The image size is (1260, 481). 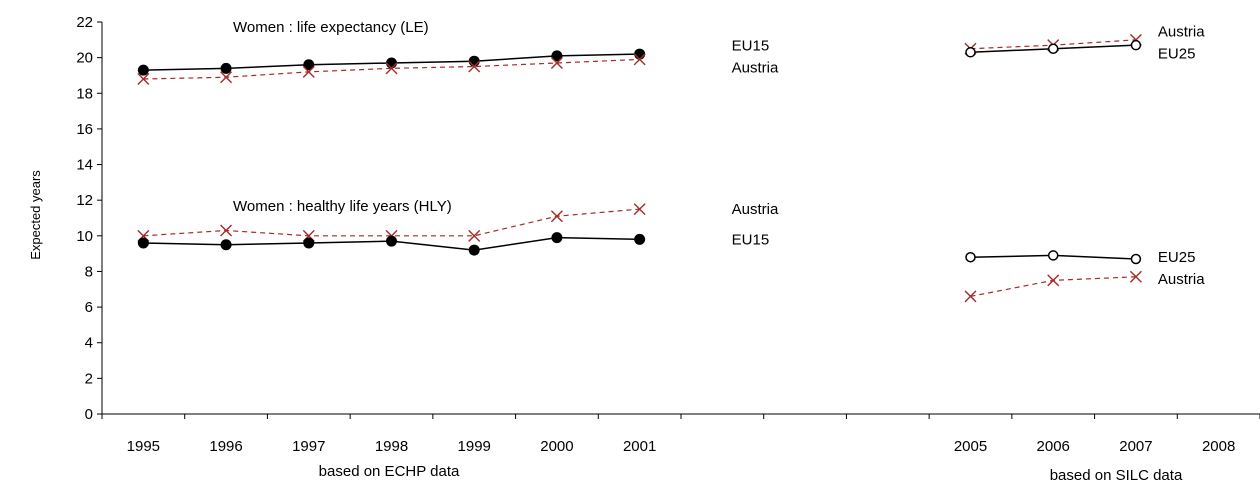 What do you see at coordinates (35, 215) in the screenshot?
I see `y-axis-label: Expected years` at bounding box center [35, 215].